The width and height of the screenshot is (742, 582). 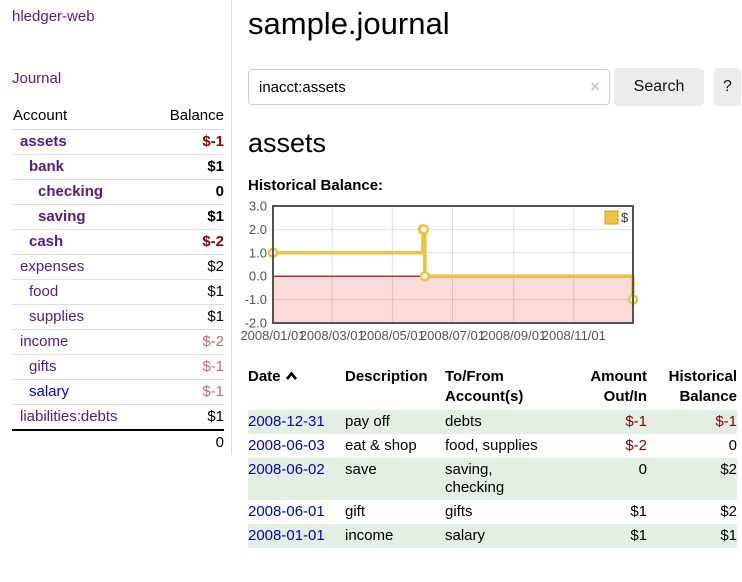 What do you see at coordinates (43, 366) in the screenshot?
I see `account-link-gifts: gifts` at bounding box center [43, 366].